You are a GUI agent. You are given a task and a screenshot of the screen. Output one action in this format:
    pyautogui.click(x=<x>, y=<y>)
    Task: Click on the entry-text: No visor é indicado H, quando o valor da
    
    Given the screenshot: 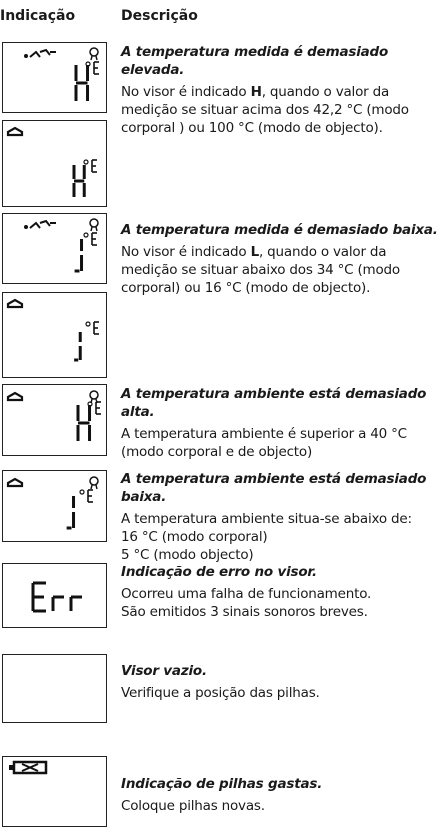 What is the action you would take?
    pyautogui.click(x=279, y=92)
    